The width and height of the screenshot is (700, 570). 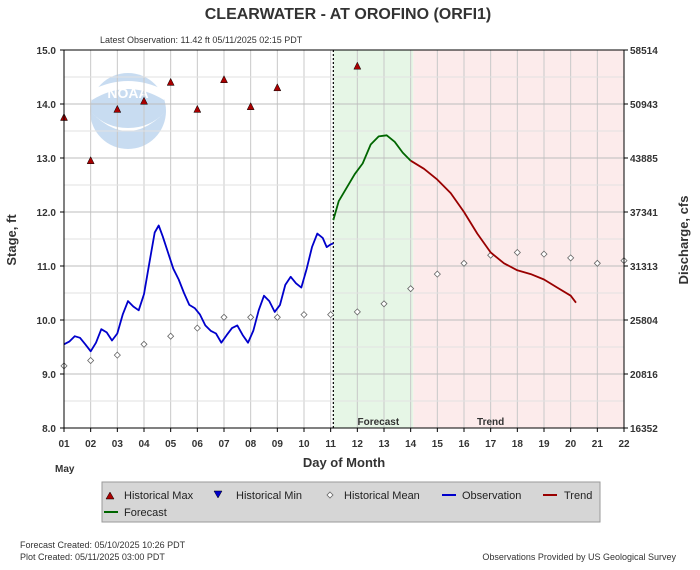 What do you see at coordinates (145, 513) in the screenshot?
I see `legend-label: Forecast` at bounding box center [145, 513].